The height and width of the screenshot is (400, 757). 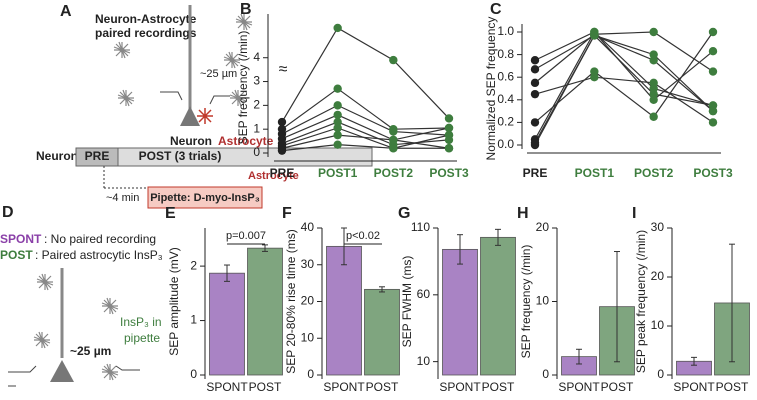 What do you see at coordinates (97, 156) in the screenshot?
I see `pre-label: PRE` at bounding box center [97, 156].